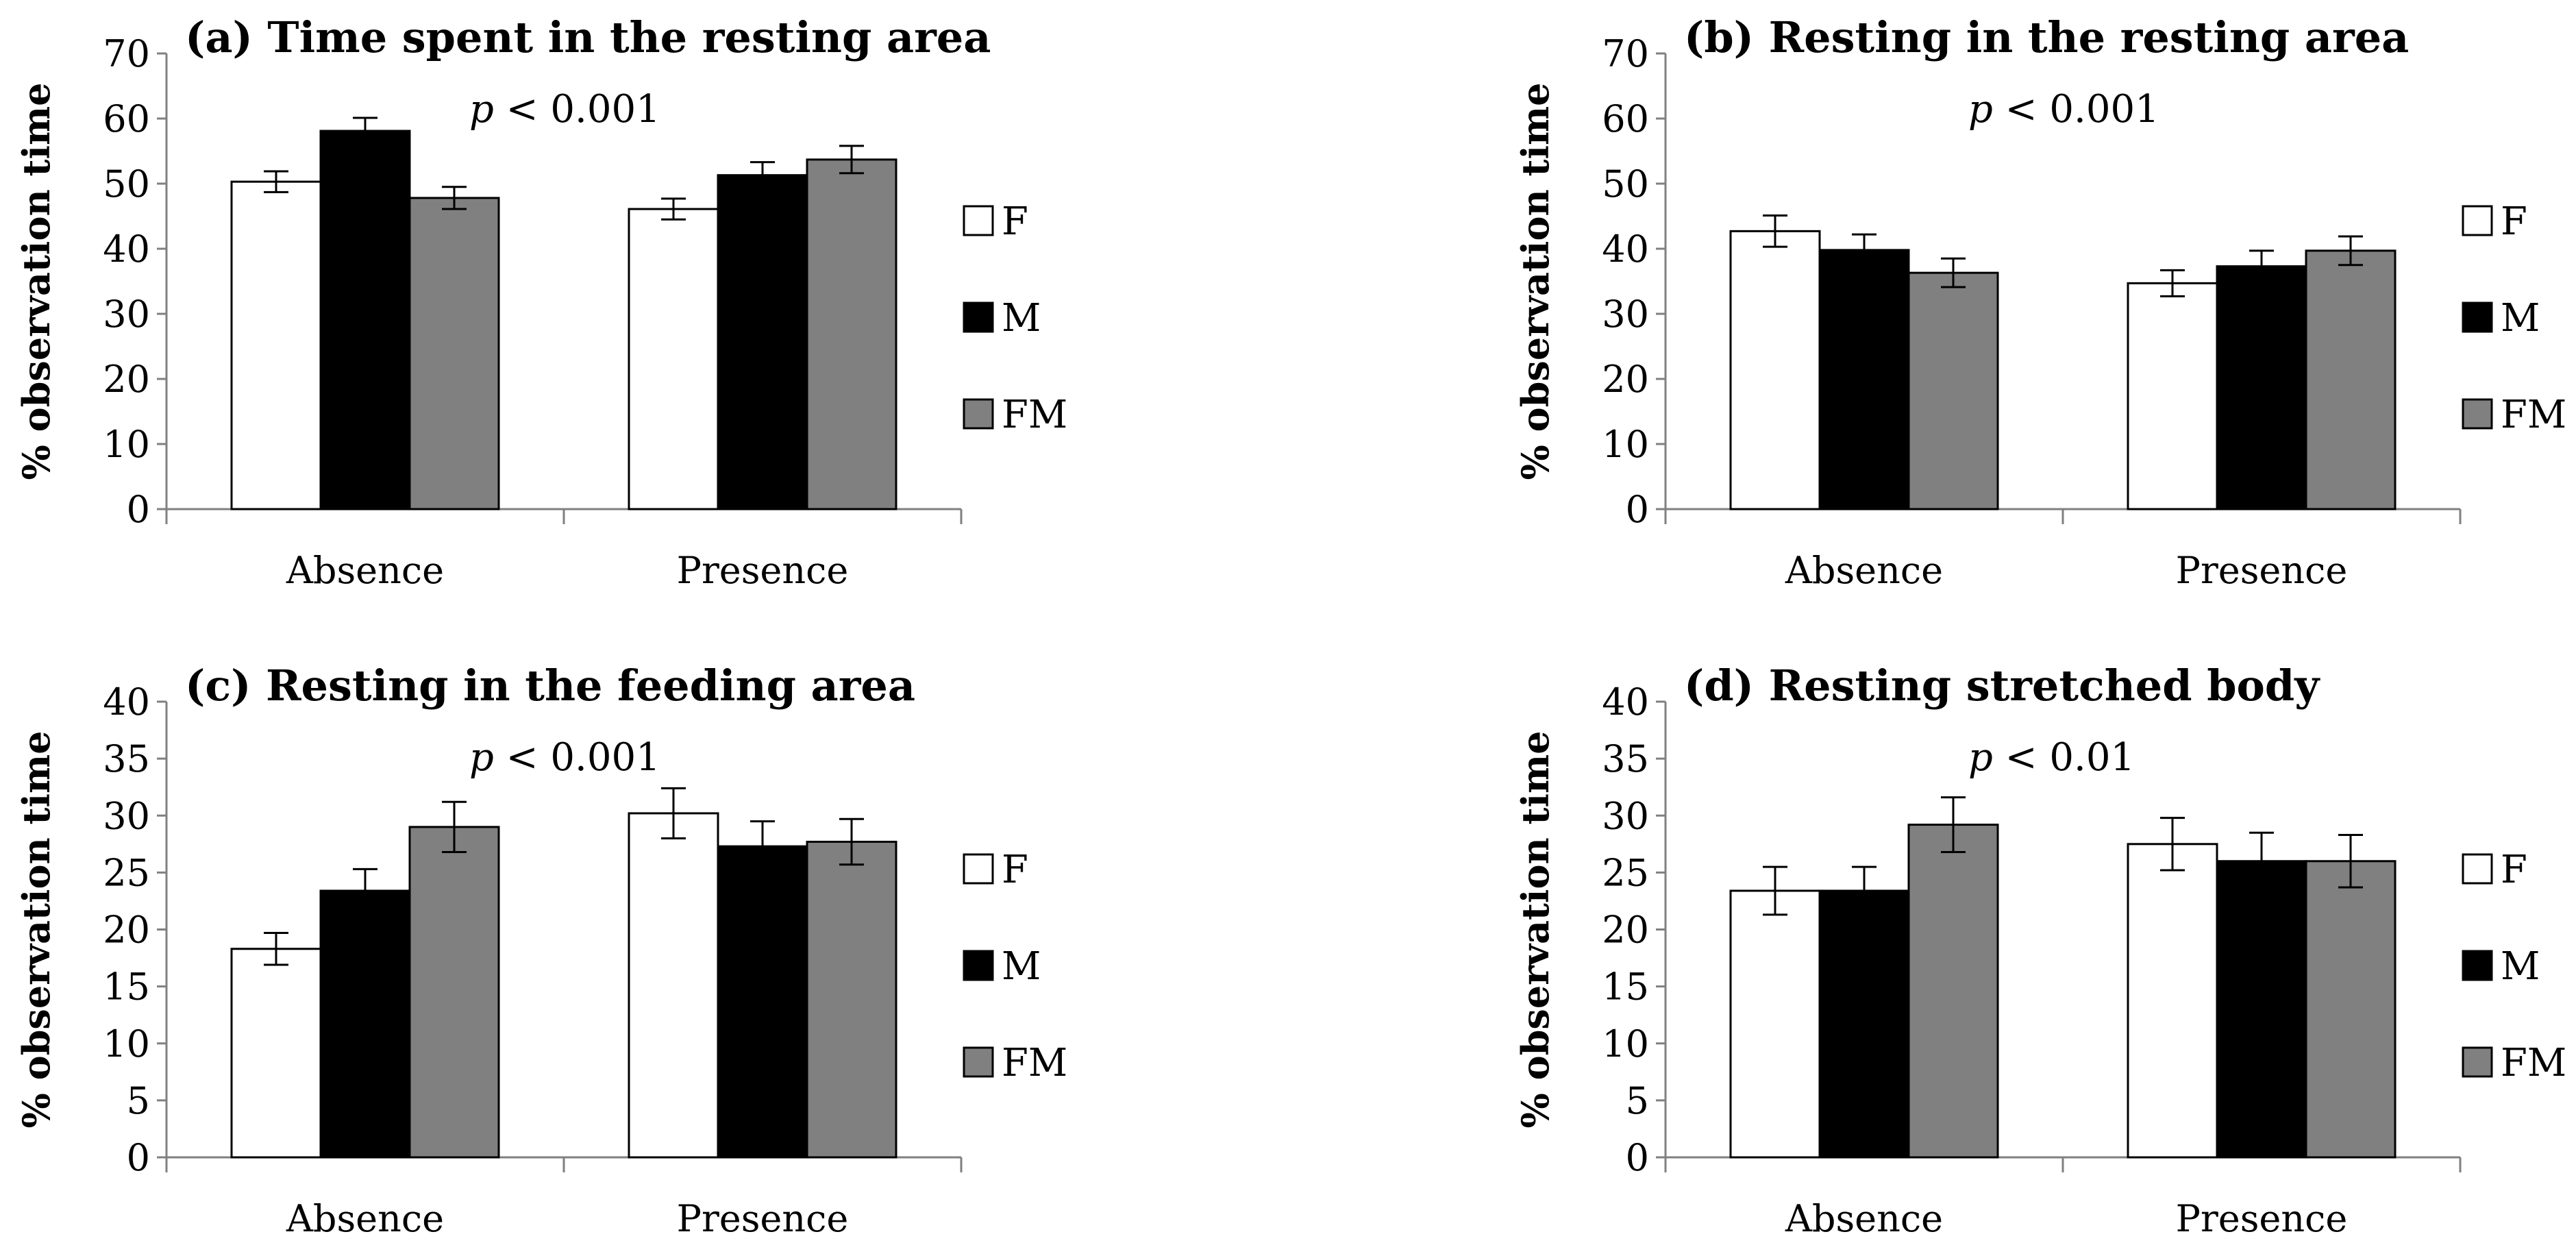 The image size is (2576, 1256). What do you see at coordinates (2051, 757) in the screenshot?
I see `p-value-annotation: p < 0.01` at bounding box center [2051, 757].